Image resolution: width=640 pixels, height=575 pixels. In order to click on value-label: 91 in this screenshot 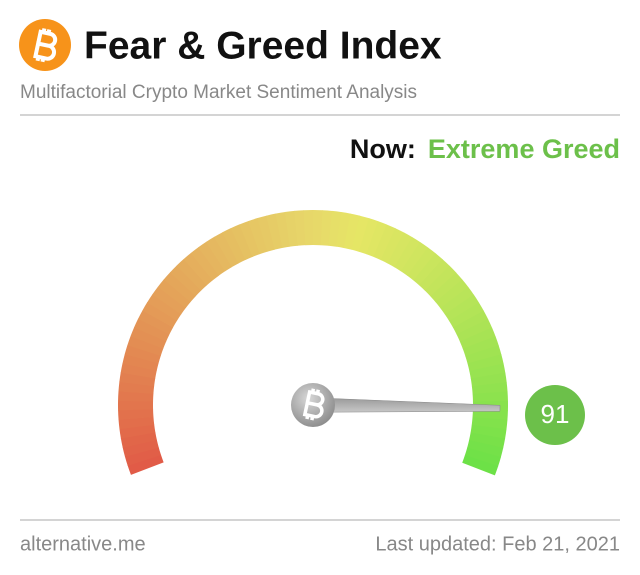, I will do `click(555, 414)`.